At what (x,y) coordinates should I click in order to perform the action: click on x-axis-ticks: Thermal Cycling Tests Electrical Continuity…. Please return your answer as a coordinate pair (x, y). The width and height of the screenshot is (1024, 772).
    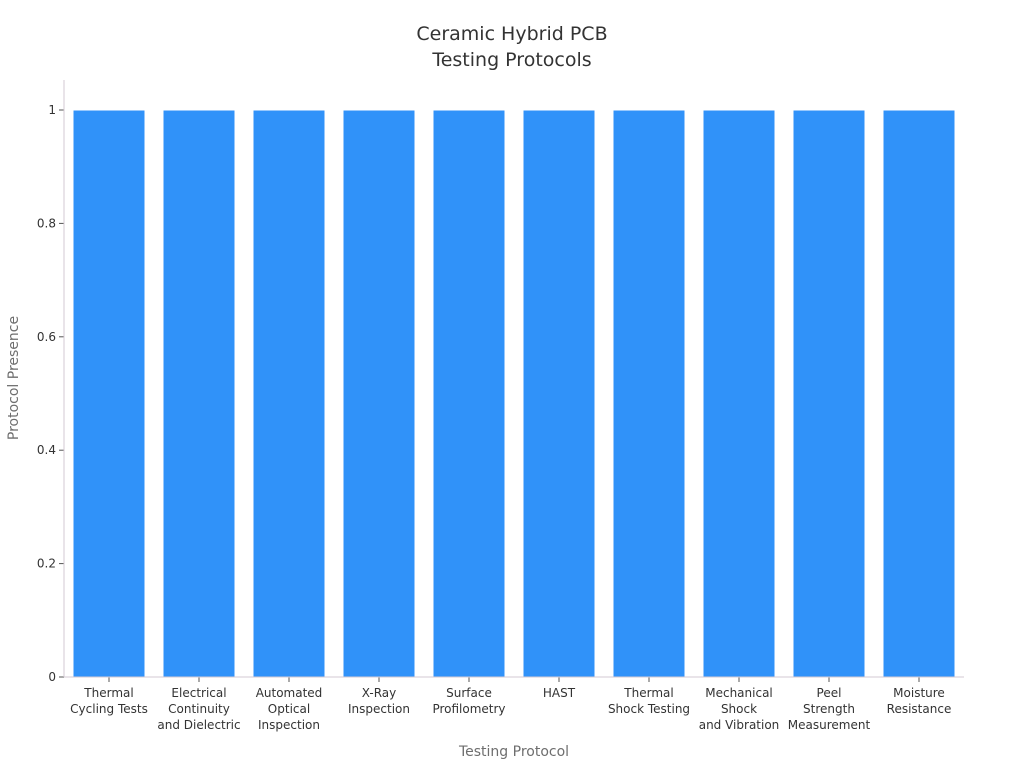
    Looking at the image, I should click on (510, 704).